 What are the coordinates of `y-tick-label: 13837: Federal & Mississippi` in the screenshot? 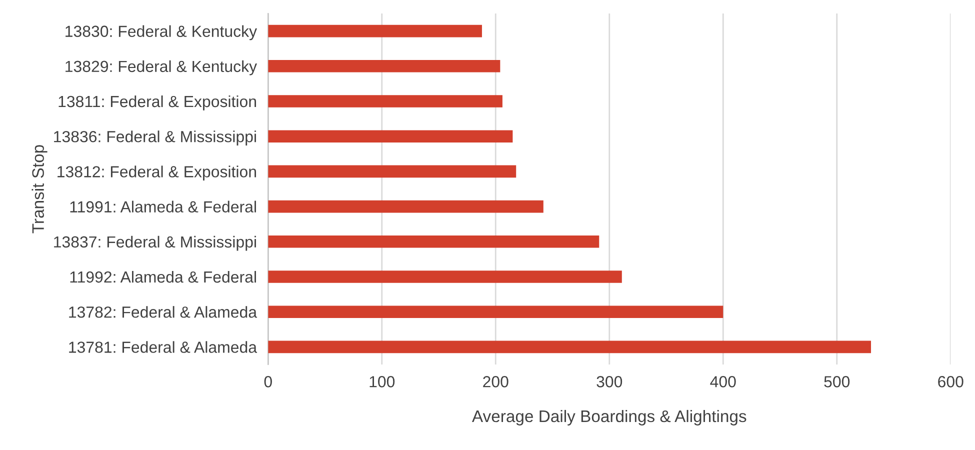 It's located at (155, 243).